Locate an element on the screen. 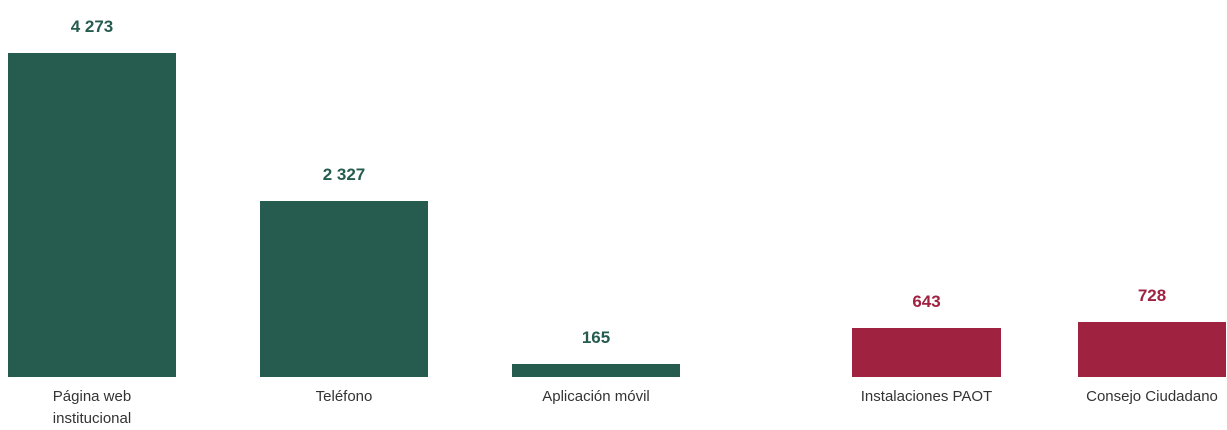 The image size is (1227, 430). category-label: Página web institucional is located at coordinates (92, 407).